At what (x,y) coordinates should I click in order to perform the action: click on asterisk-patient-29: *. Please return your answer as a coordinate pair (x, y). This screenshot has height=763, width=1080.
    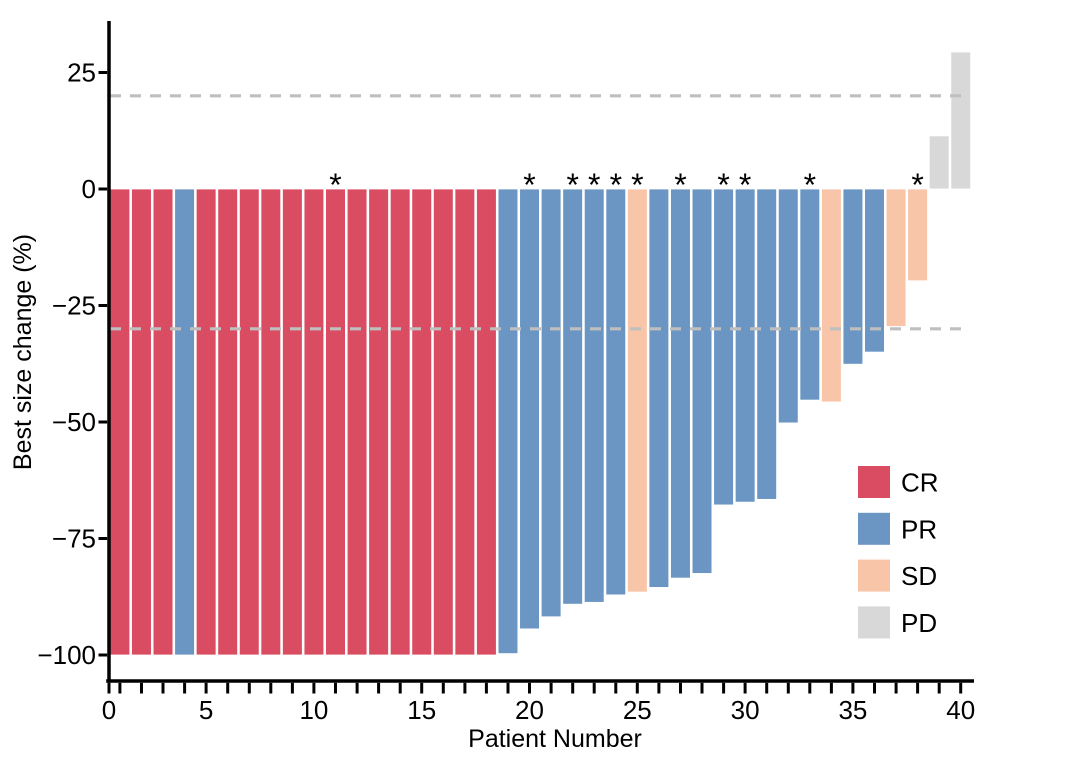
    Looking at the image, I should click on (723, 185).